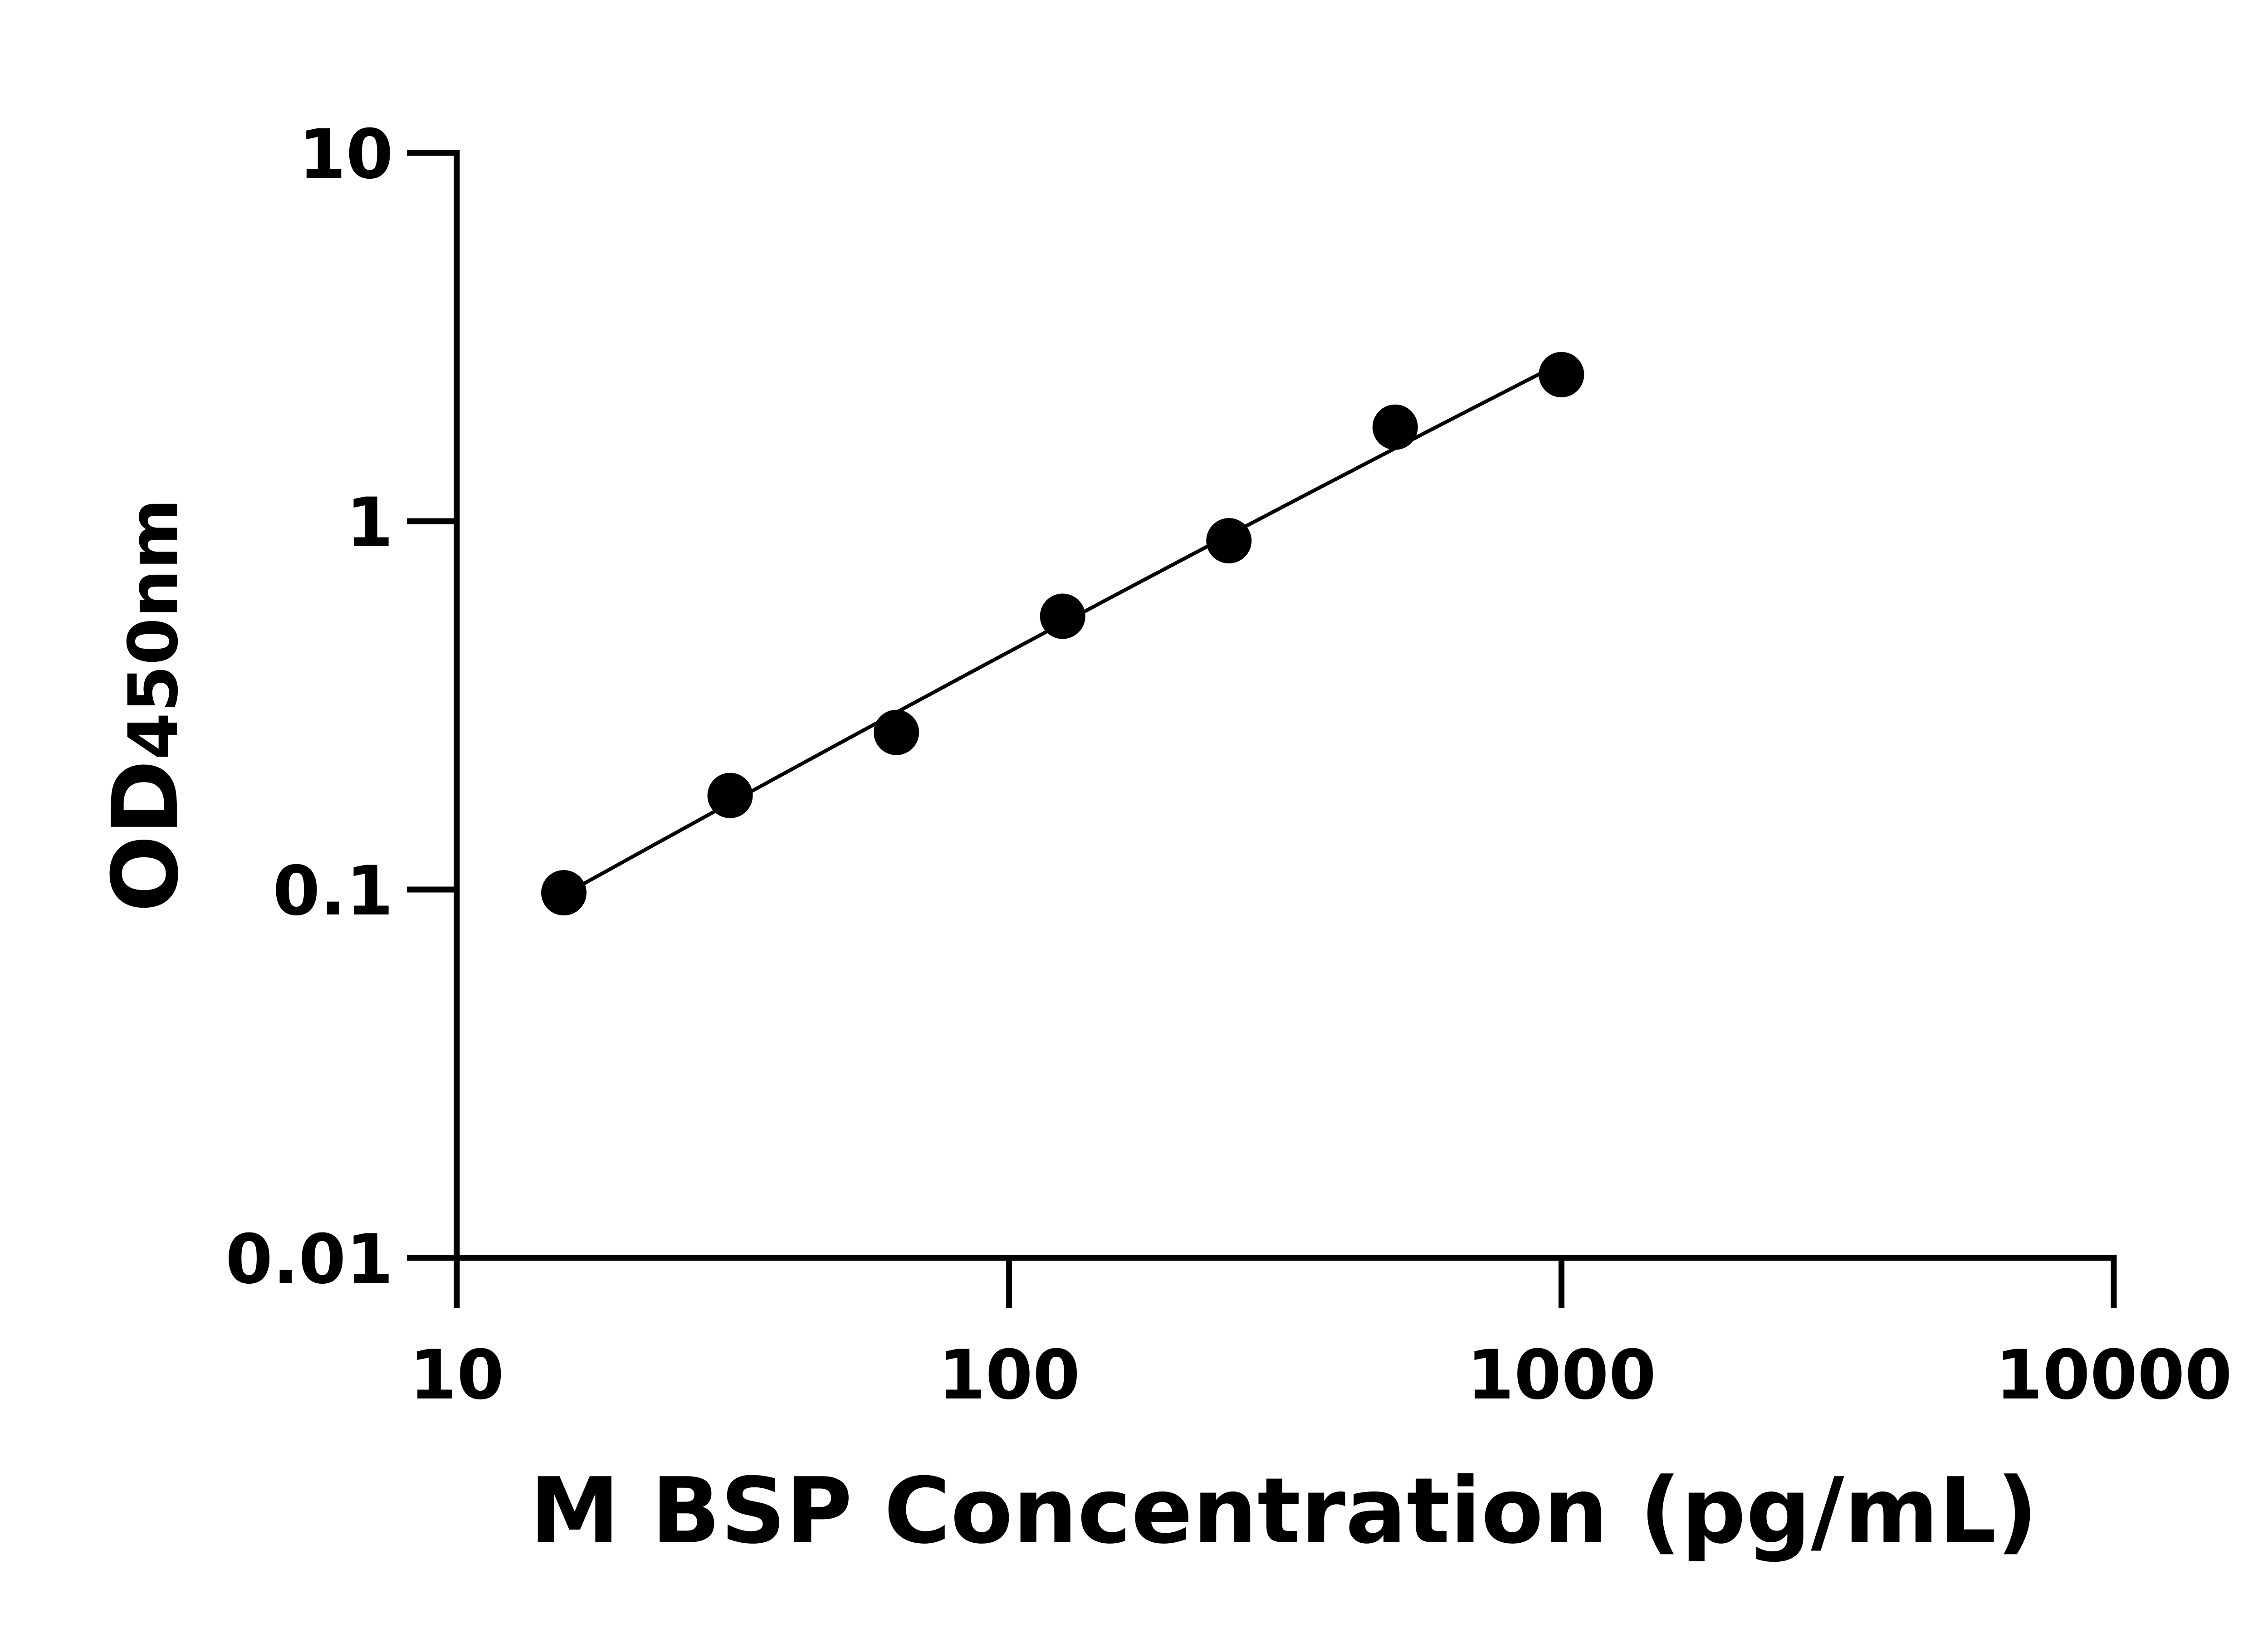  I want to click on x-tick-label: 10000, so click(2114, 1375).